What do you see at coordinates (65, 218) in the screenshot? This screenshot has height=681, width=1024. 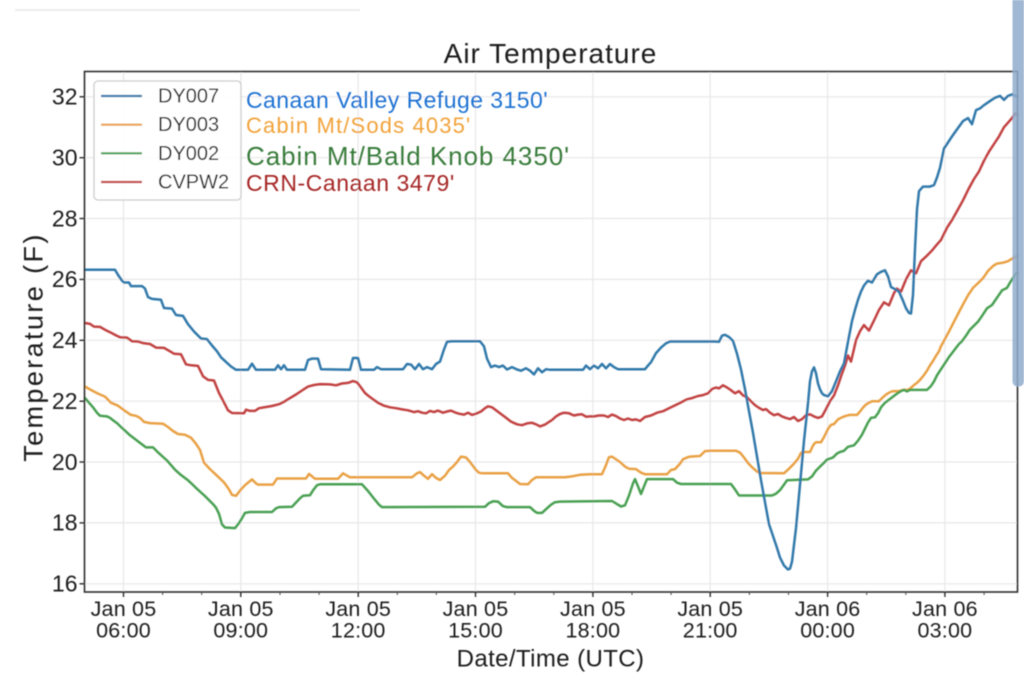 I see `svg-text: 28` at bounding box center [65, 218].